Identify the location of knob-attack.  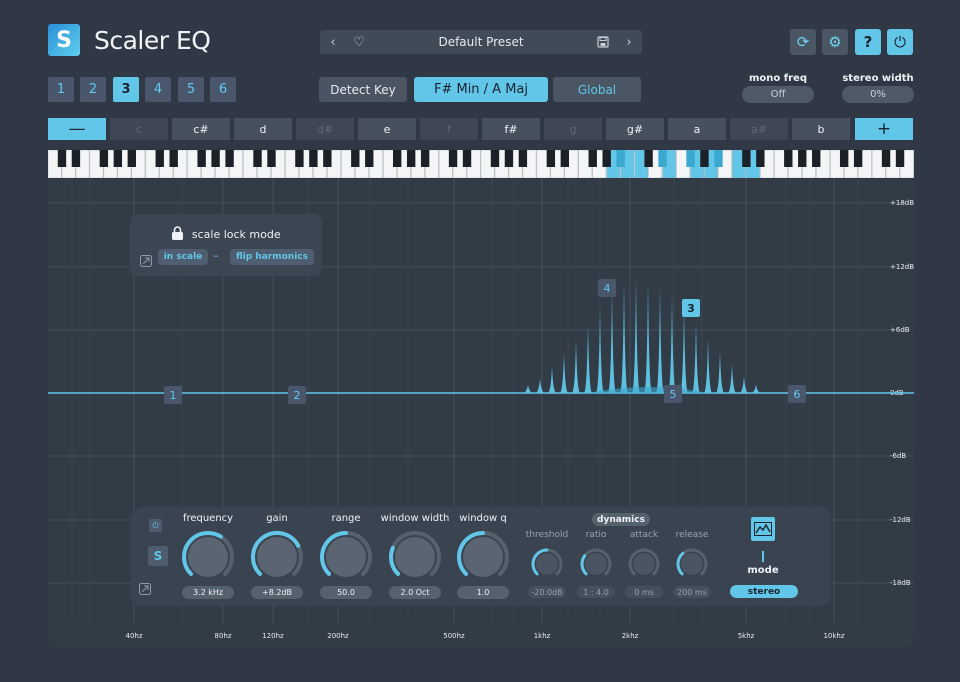
(644, 564).